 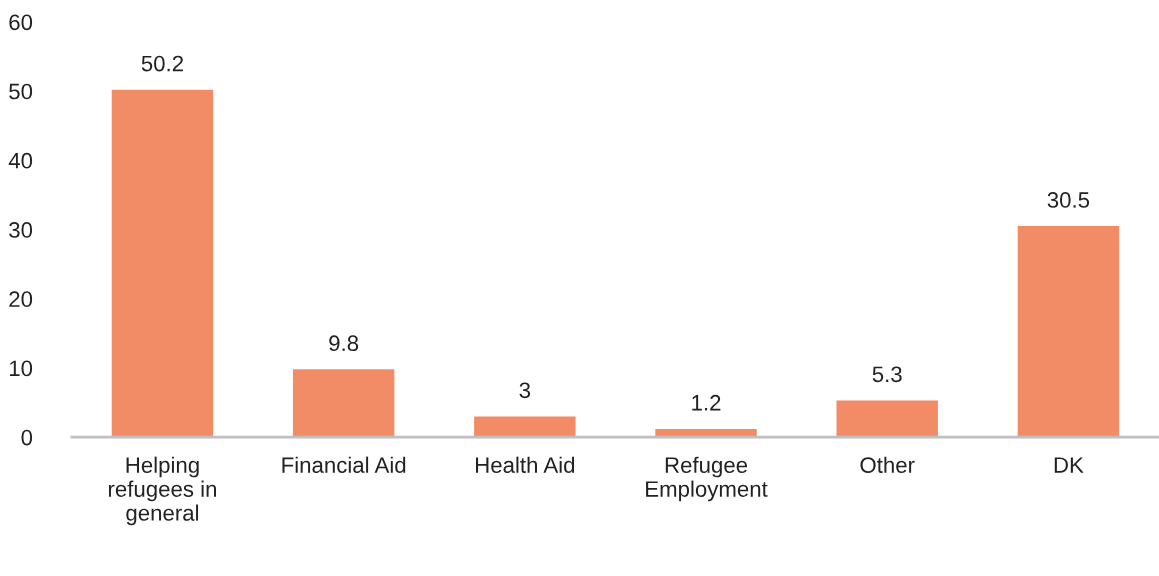 What do you see at coordinates (707, 479) in the screenshot?
I see `x-tick-label: Refugee Employment` at bounding box center [707, 479].